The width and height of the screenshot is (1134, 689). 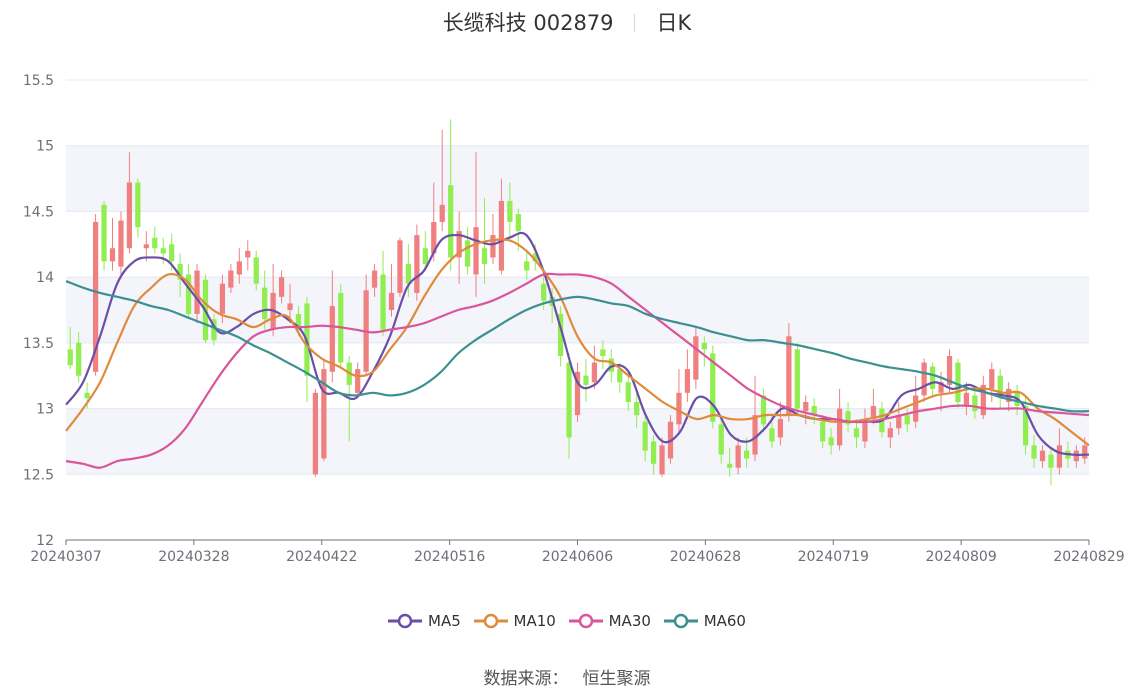 I want to click on source-label: 数据来源：, so click(x=526, y=679).